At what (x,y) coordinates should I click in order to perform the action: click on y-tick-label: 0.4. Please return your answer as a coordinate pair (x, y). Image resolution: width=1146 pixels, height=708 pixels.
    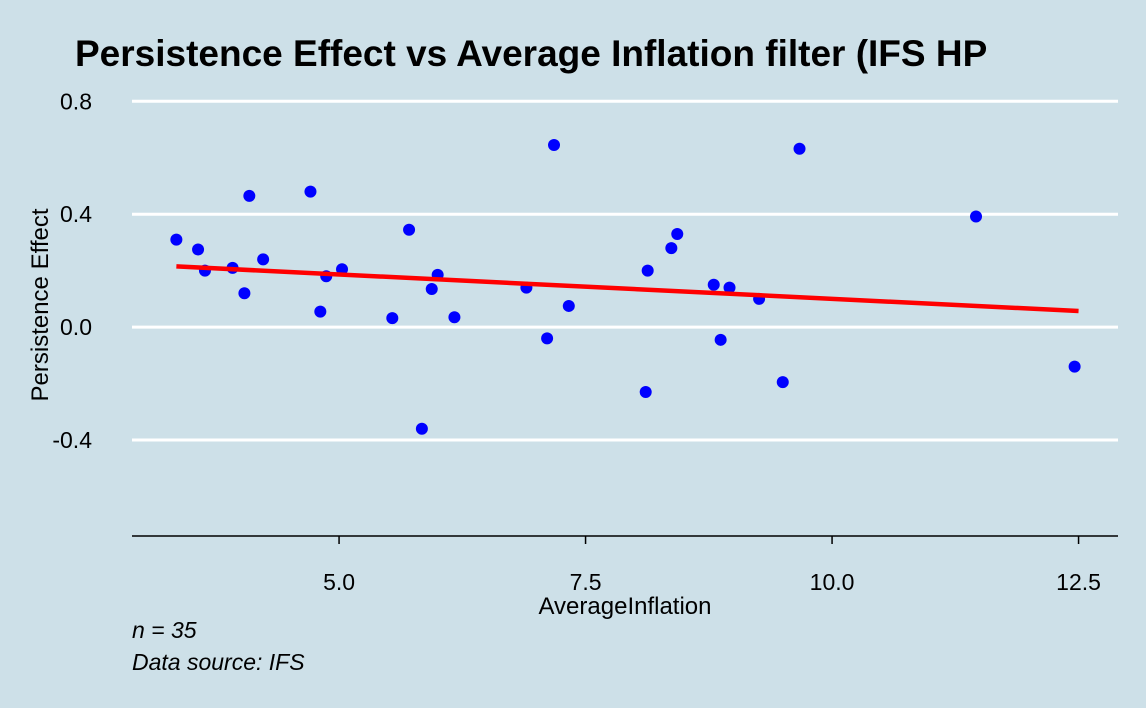
    Looking at the image, I should click on (76, 214).